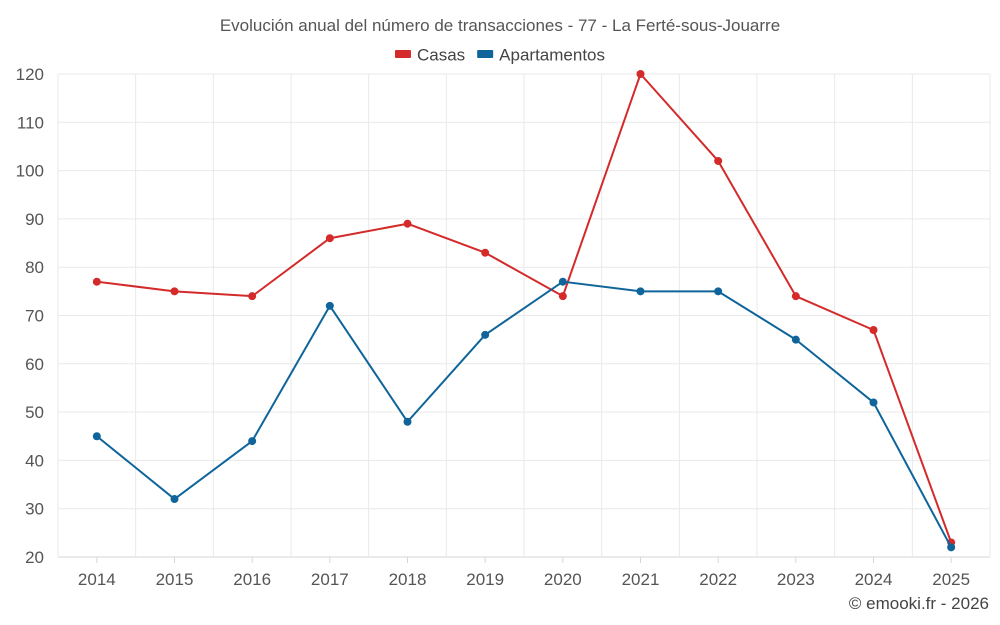  Describe the element at coordinates (951, 547) in the screenshot. I see `data-point: Apartamentos 2025: 22` at that location.